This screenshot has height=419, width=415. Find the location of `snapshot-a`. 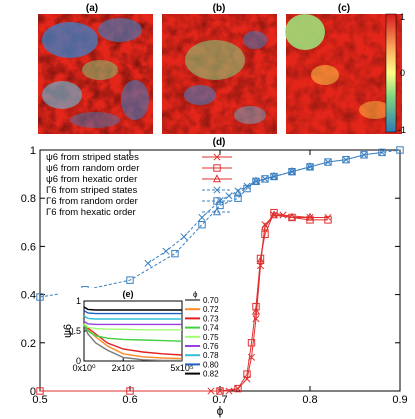

snapshot-a is located at coordinates (95, 74).